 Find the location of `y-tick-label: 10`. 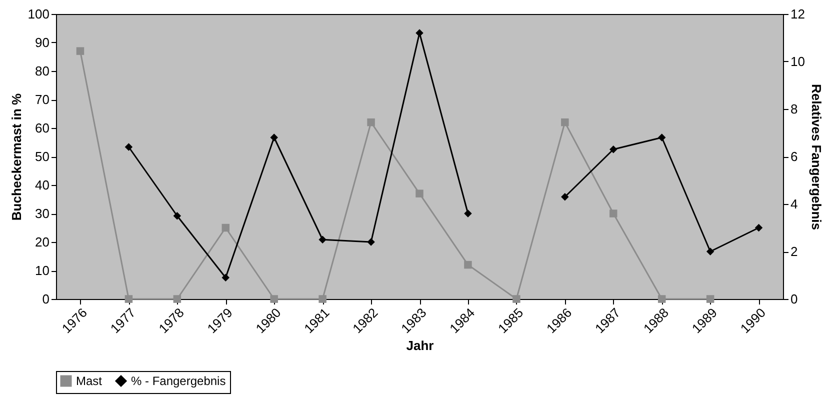

y-tick-label: 10 is located at coordinates (42, 270).